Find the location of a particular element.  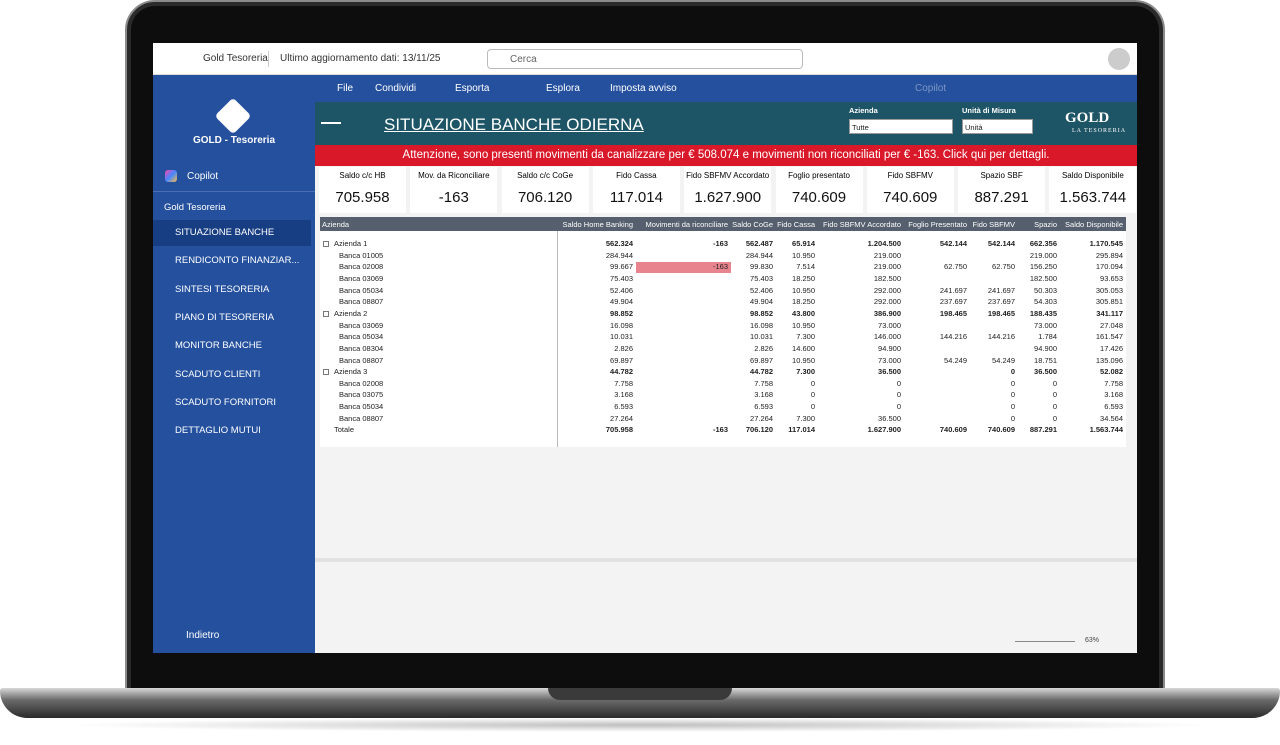

brand: GOLD - Tesoreria is located at coordinates (234, 140).